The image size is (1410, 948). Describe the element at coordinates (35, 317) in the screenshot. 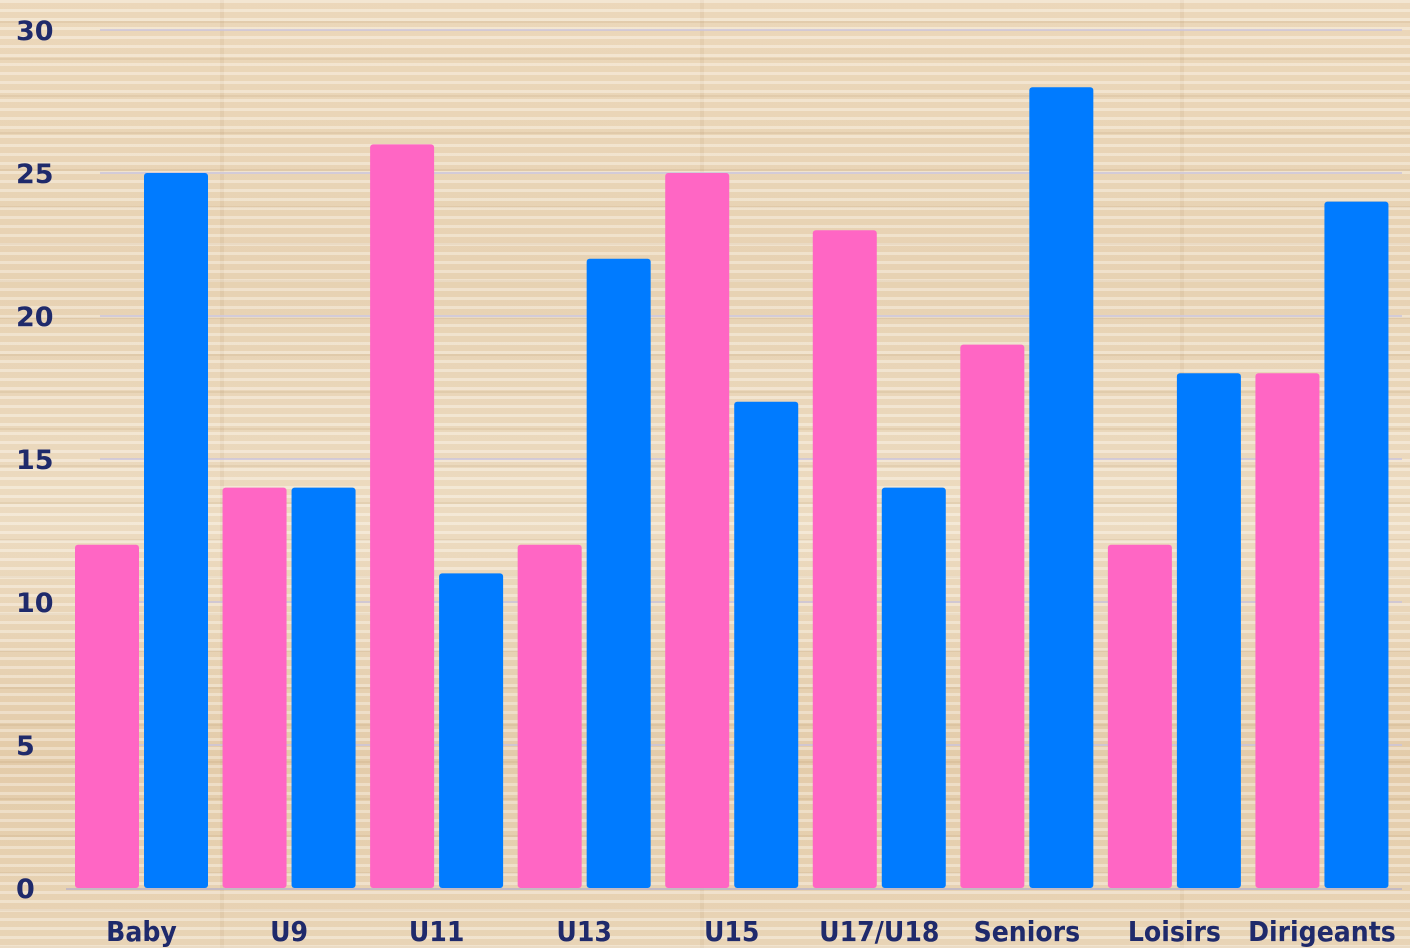

I see `y-tick-label: 20` at that location.